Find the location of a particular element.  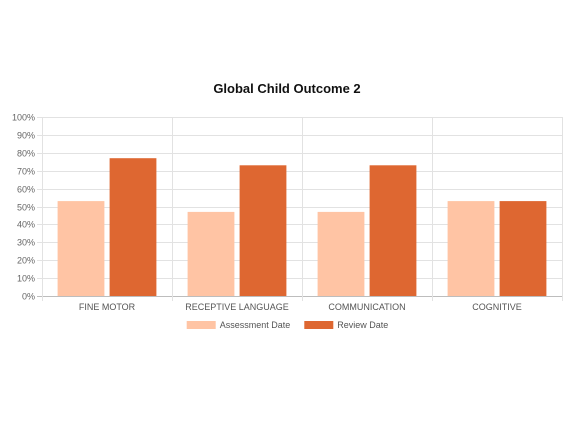

y-tick-label: 80% is located at coordinates (26, 154).